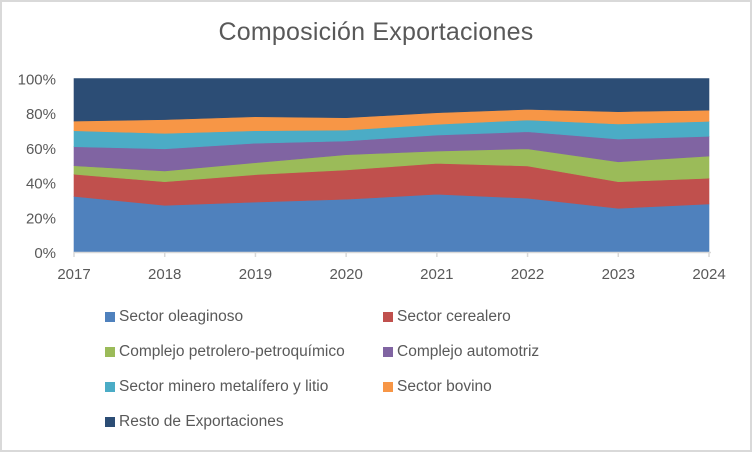 This screenshot has height=452, width=752. Describe the element at coordinates (45, 253) in the screenshot. I see `y-tick-label: 0%` at that location.